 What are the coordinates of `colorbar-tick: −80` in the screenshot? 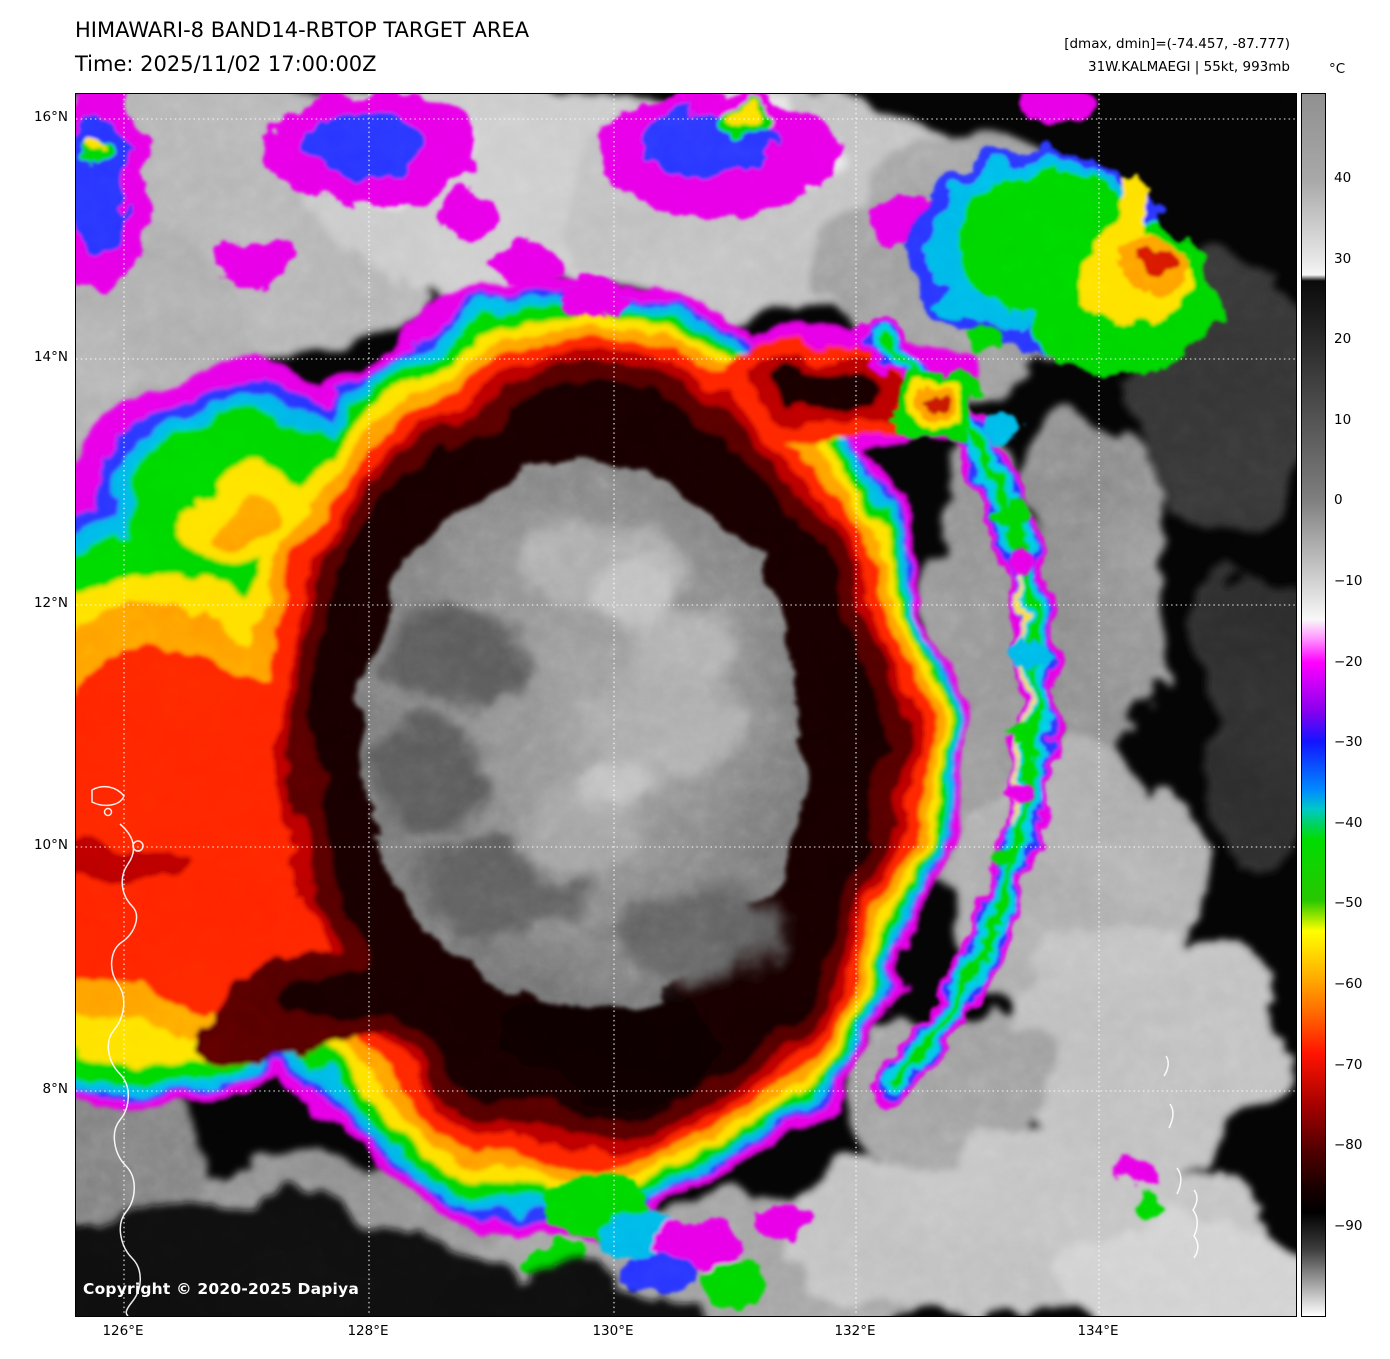 It's located at (1348, 1145).